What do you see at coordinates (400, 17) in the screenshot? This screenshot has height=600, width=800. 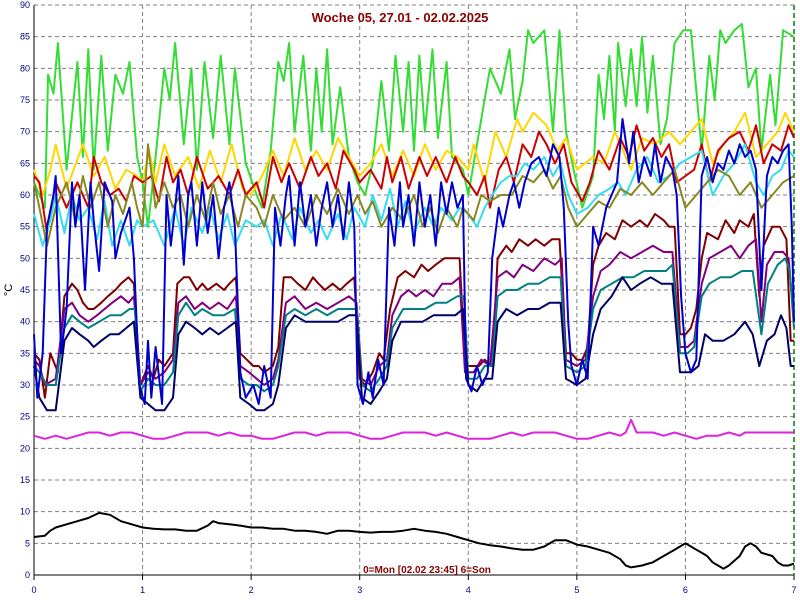 I see `chart-title: Woche 05, 27.01 - 02.02.2025` at bounding box center [400, 17].